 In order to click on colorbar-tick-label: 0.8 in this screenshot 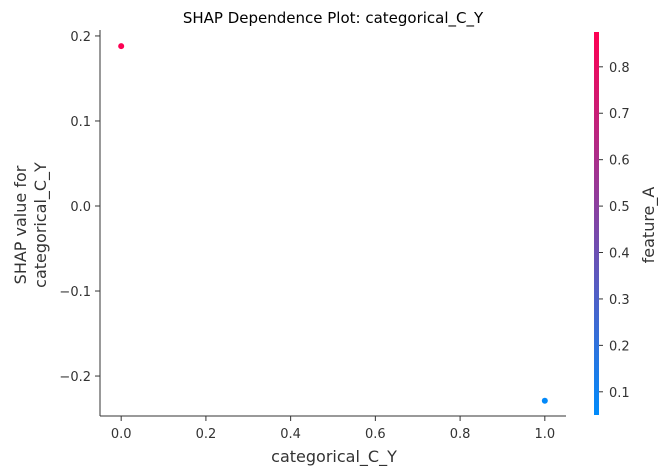, I will do `click(619, 68)`.